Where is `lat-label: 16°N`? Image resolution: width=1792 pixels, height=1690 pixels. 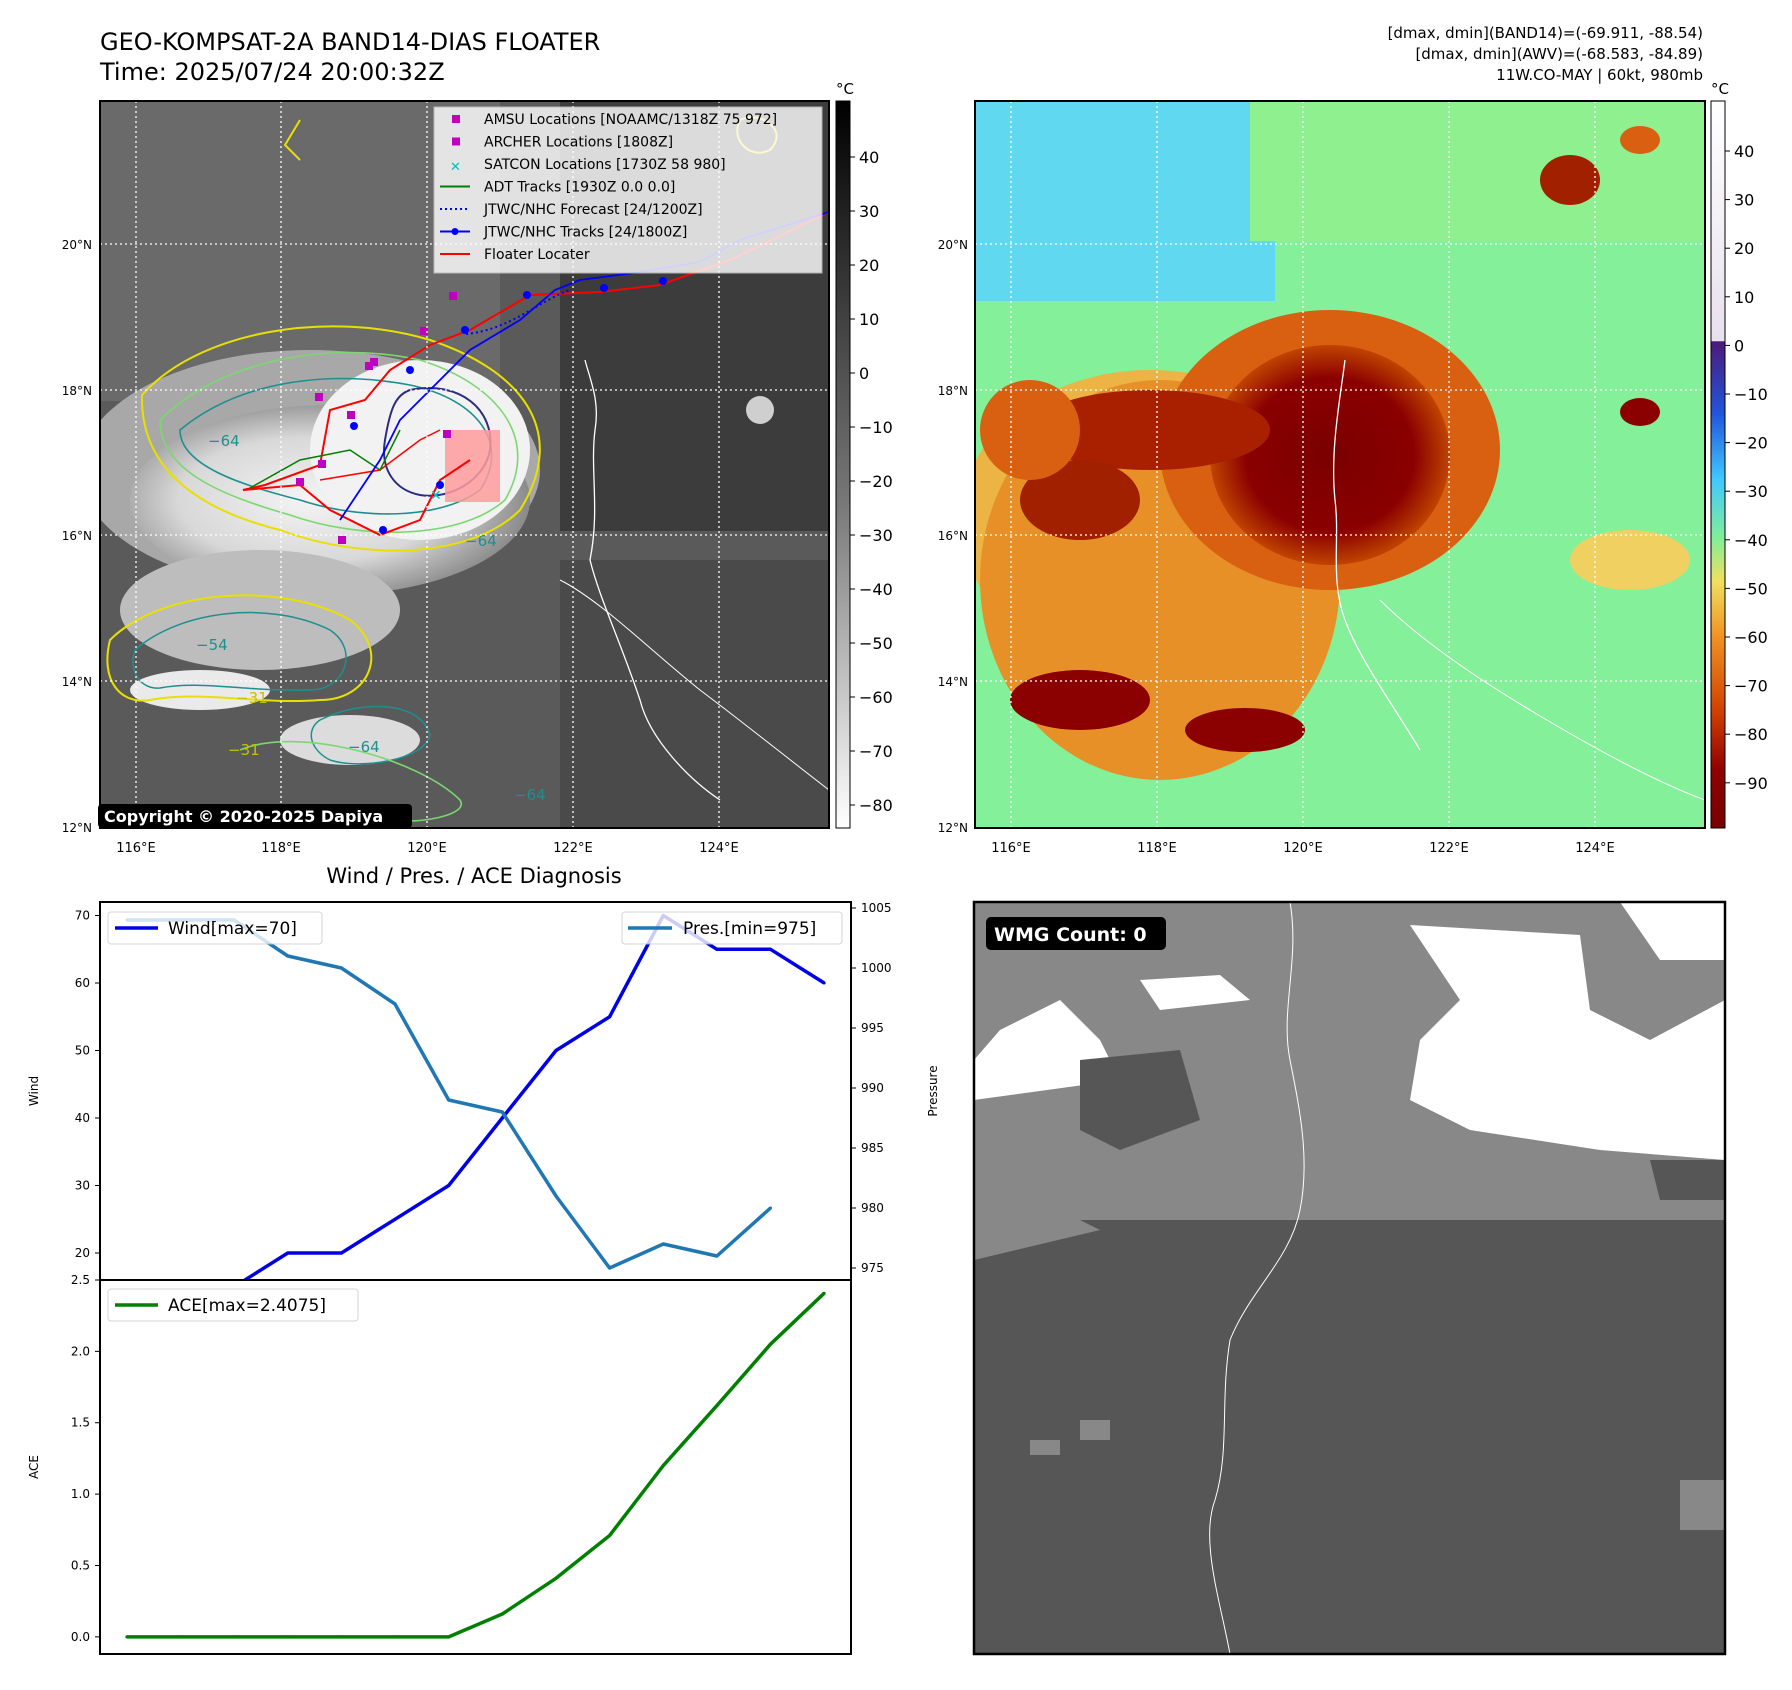 lat-label: 16°N is located at coordinates (77, 536).